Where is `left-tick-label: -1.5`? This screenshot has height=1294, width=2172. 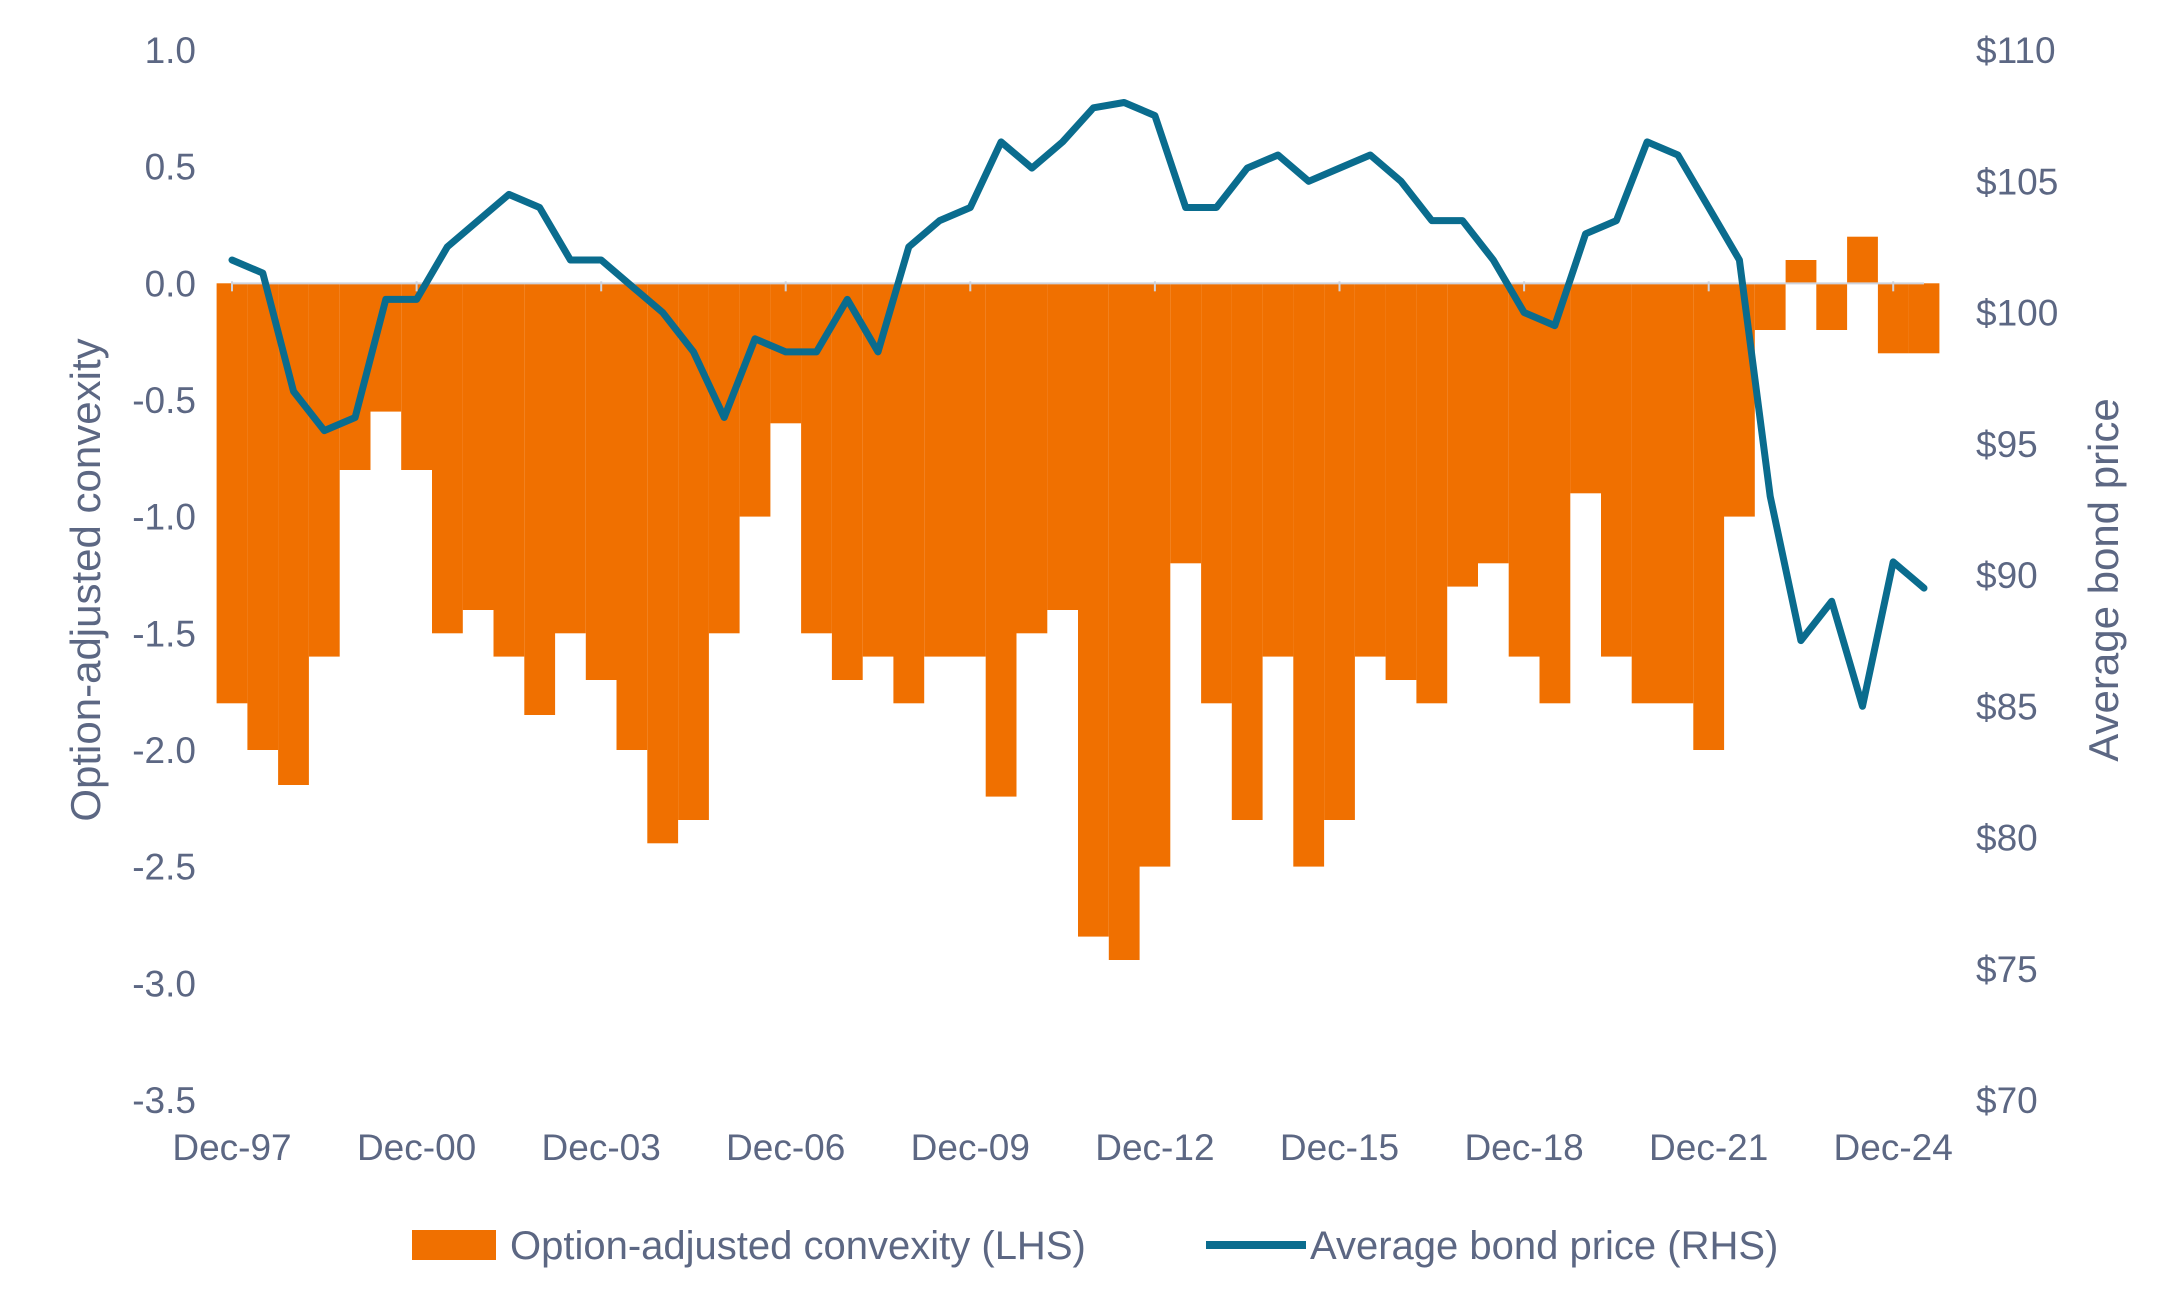
left-tick-label: -1.5 is located at coordinates (164, 633).